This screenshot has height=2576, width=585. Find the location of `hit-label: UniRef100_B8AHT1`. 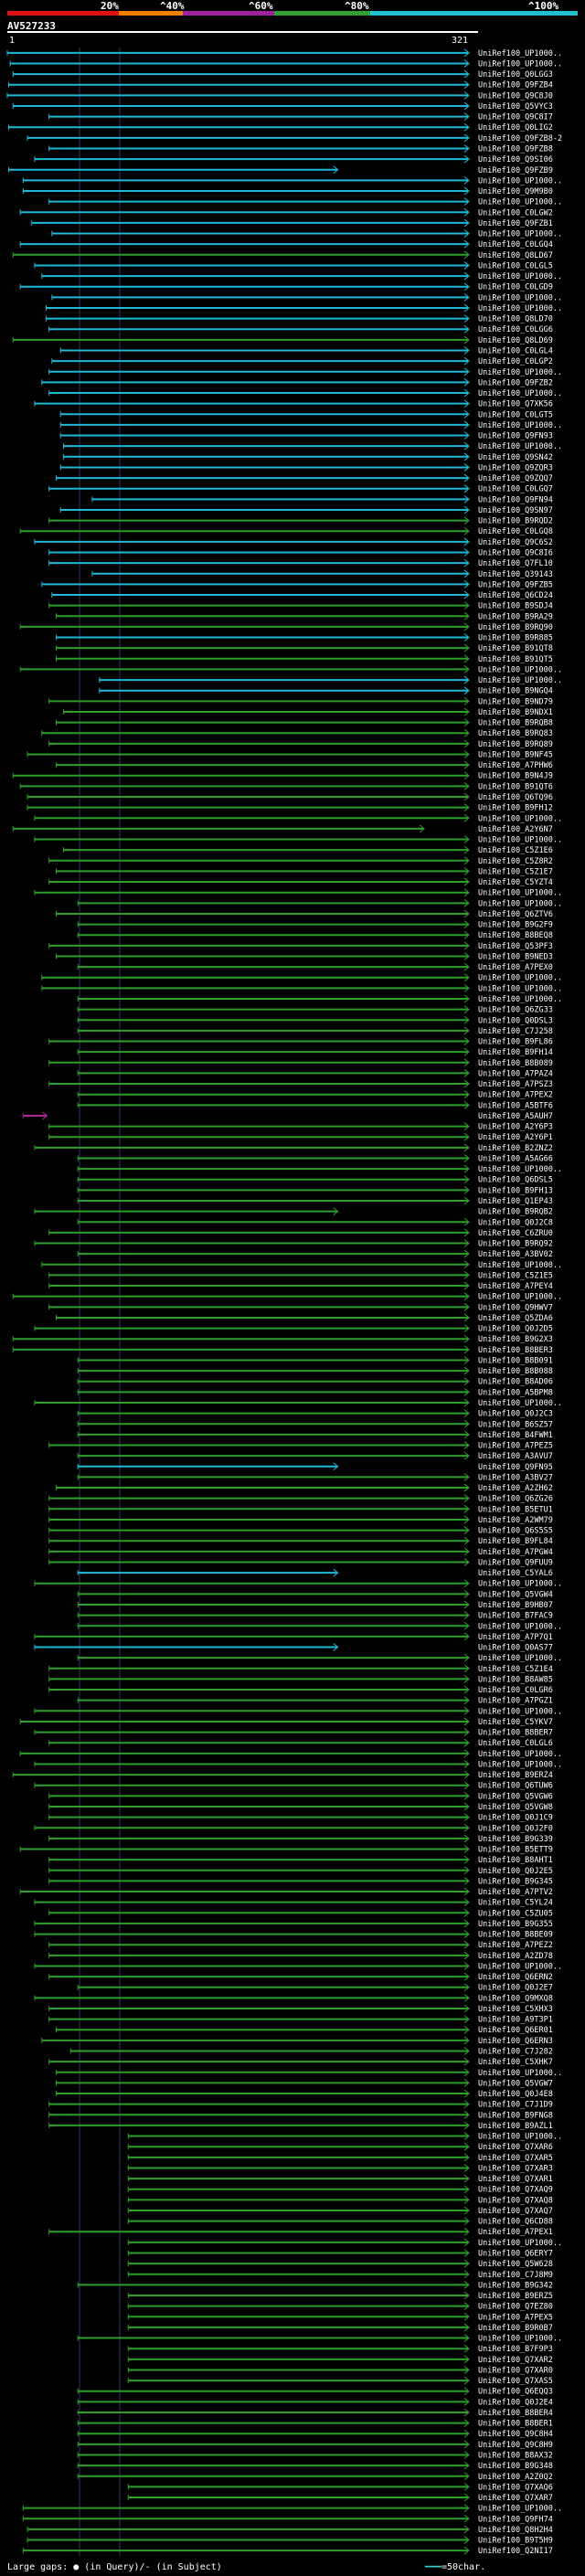

hit-label: UniRef100_B8AHT1 is located at coordinates (515, 1860).